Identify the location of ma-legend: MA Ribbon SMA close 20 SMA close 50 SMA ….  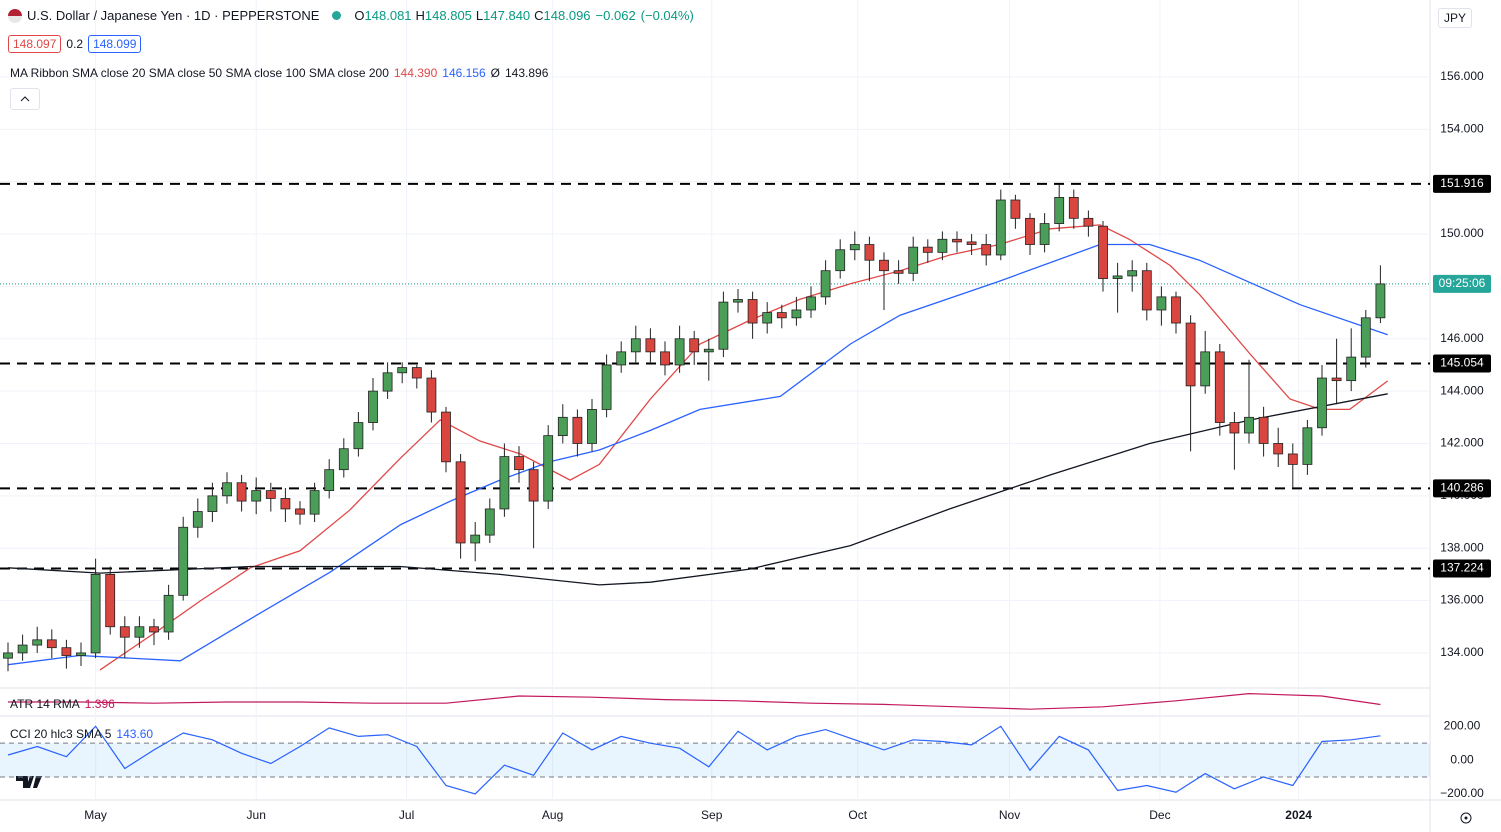
(279, 73).